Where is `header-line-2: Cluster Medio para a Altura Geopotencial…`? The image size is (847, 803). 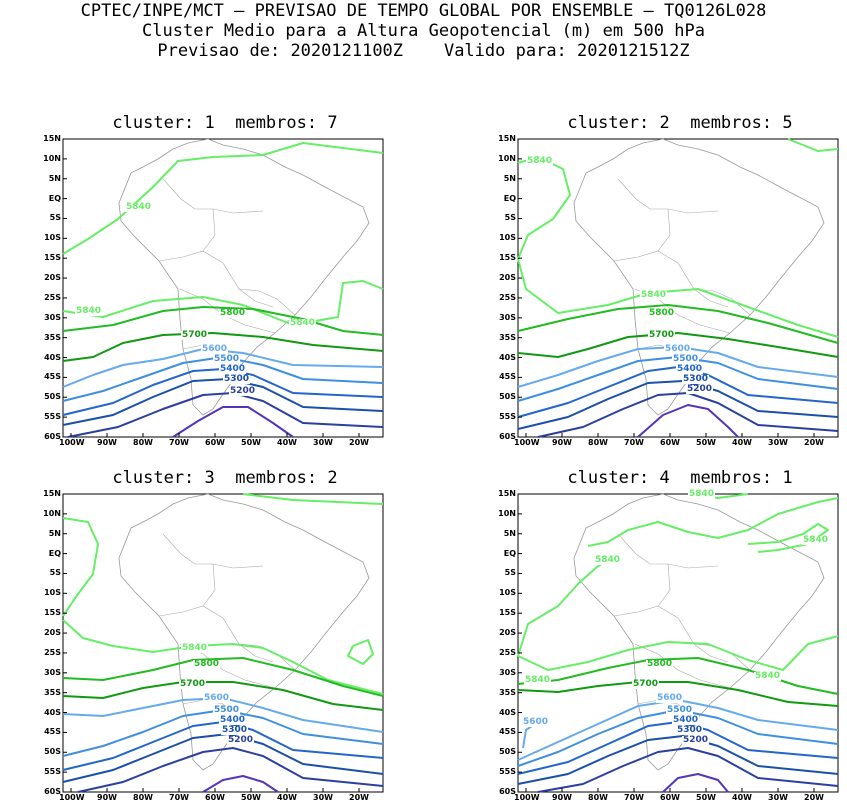
header-line-2: Cluster Medio para a Altura Geopotencial… is located at coordinates (423, 31).